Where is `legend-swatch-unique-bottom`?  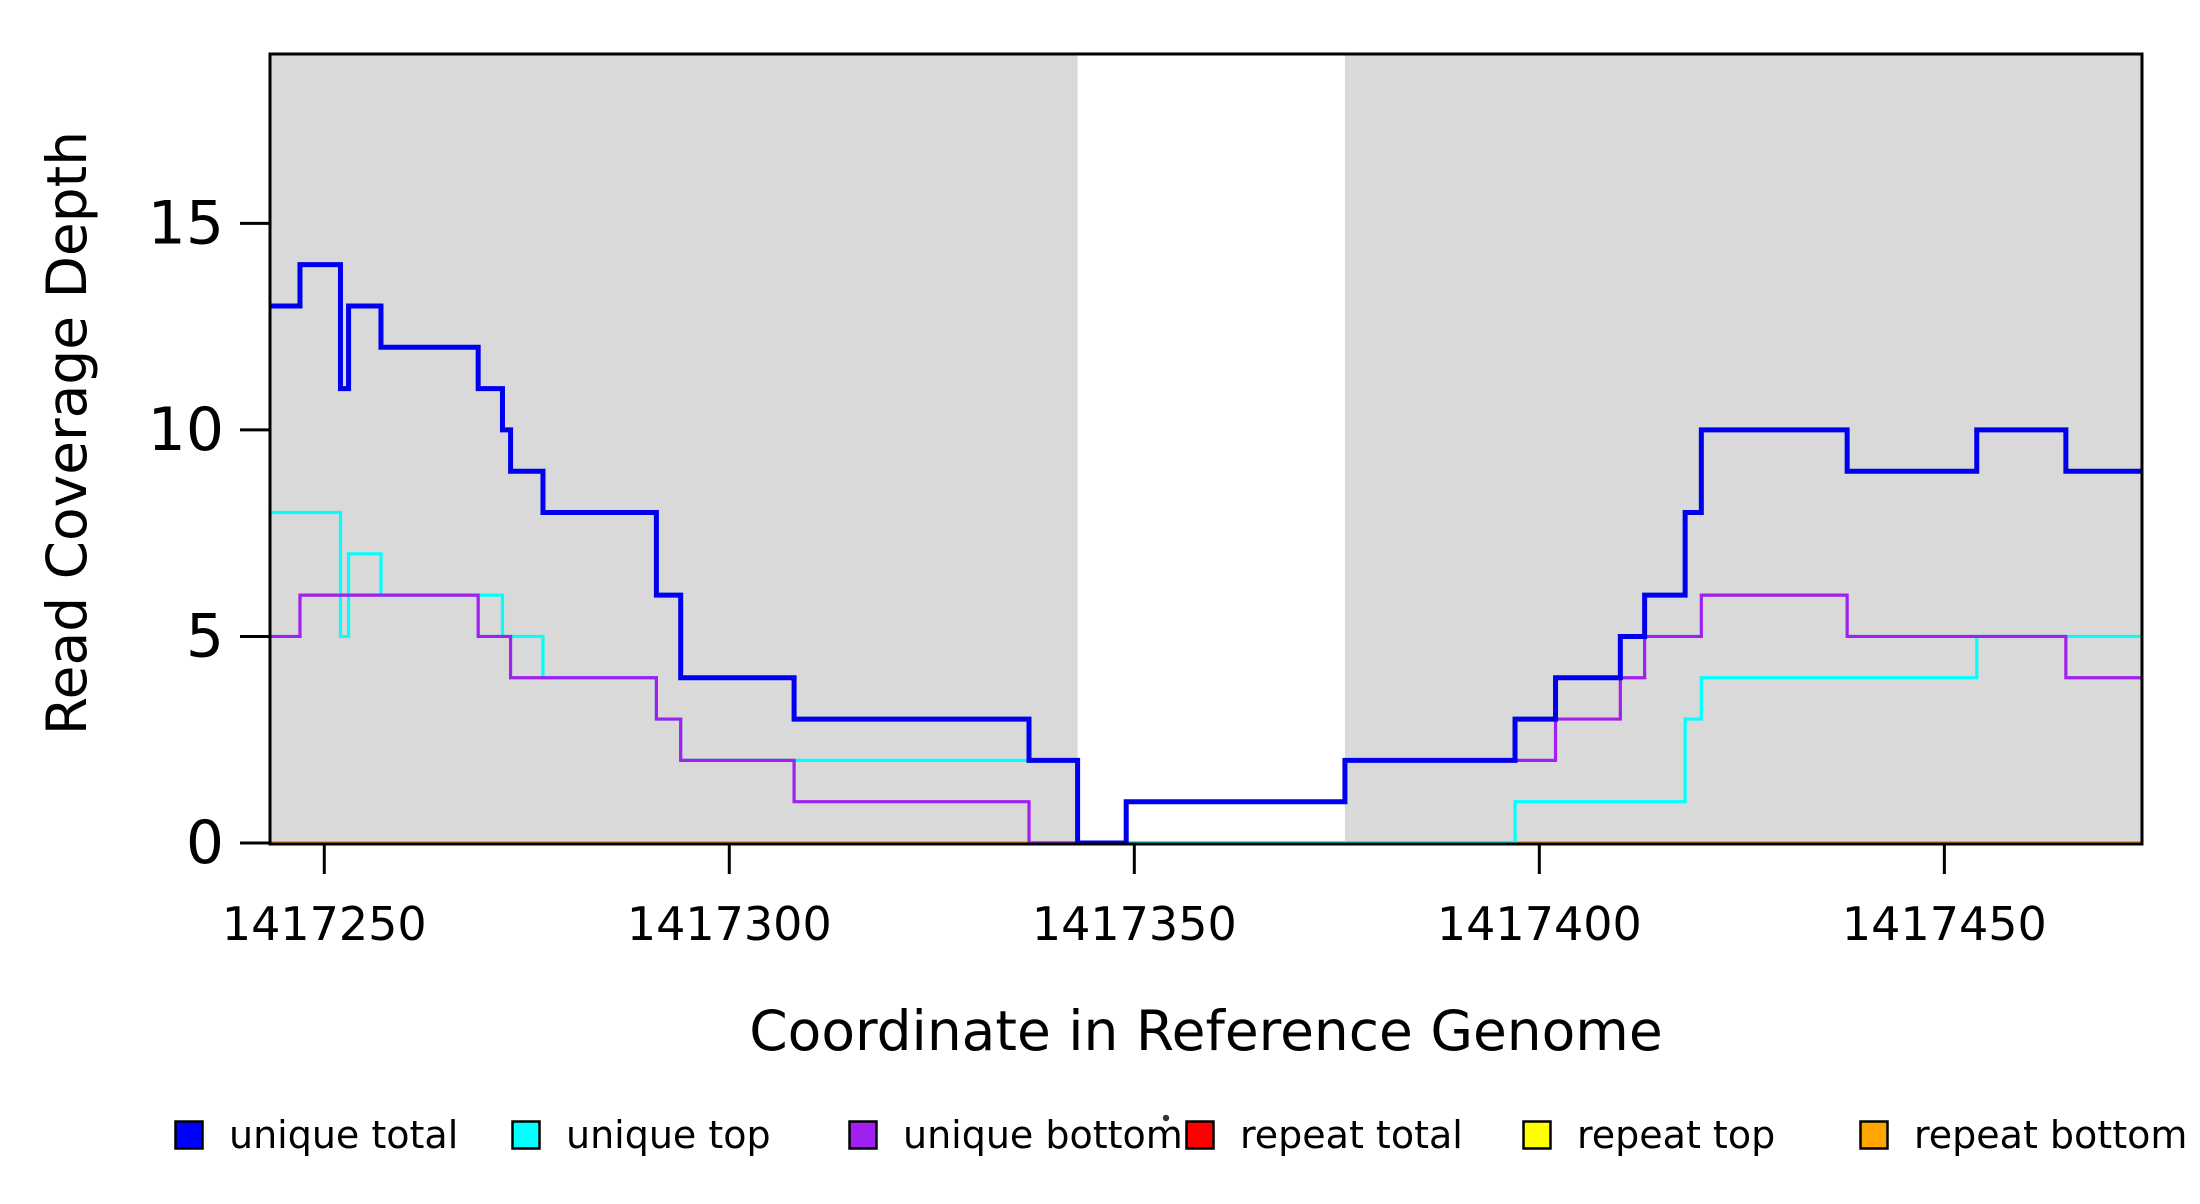
legend-swatch-unique-bottom is located at coordinates (863, 1135).